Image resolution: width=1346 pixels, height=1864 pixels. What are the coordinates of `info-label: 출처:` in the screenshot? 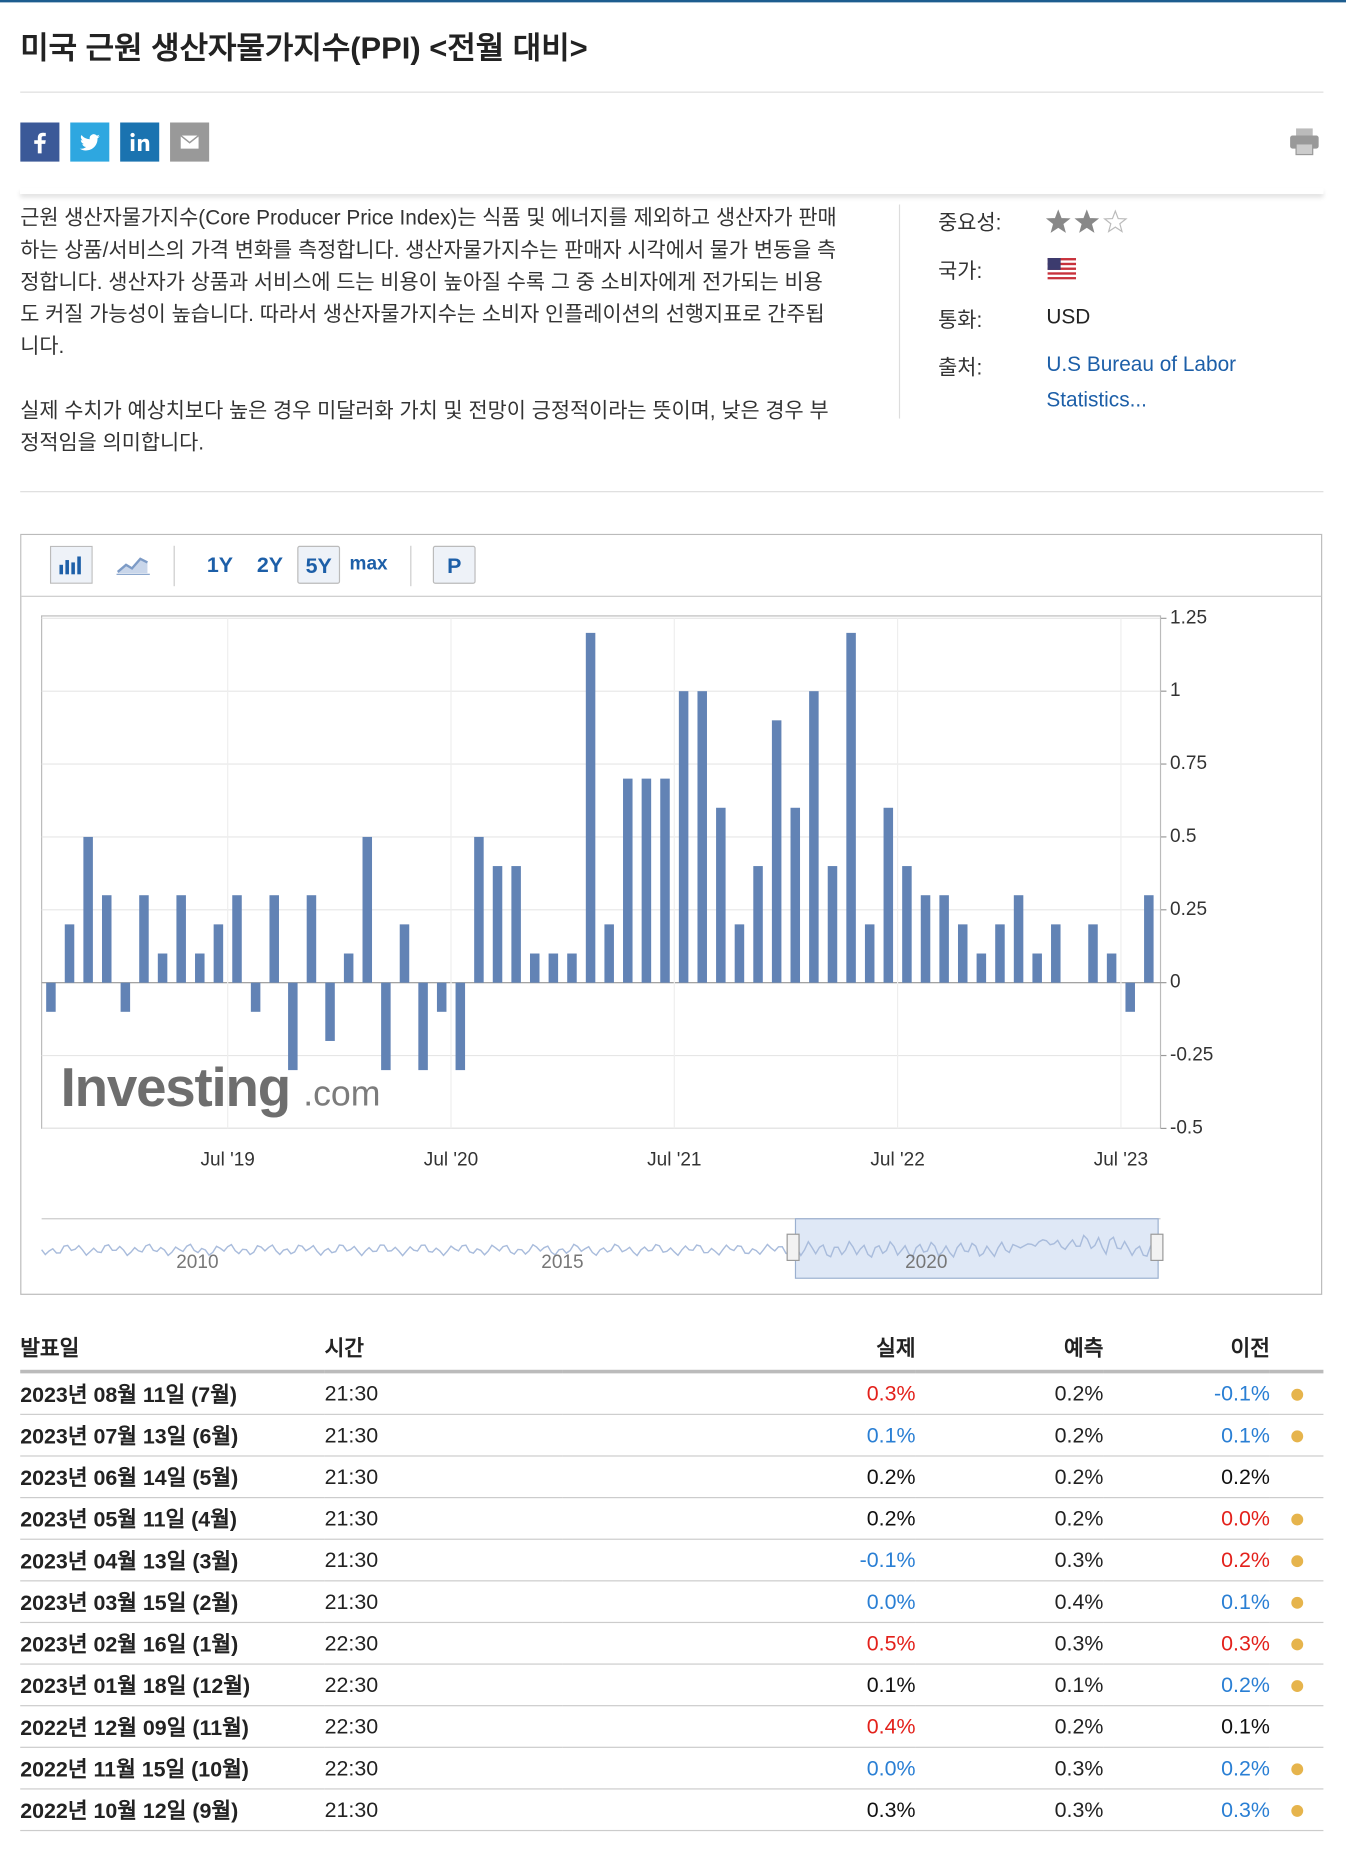 It's located at (960, 367).